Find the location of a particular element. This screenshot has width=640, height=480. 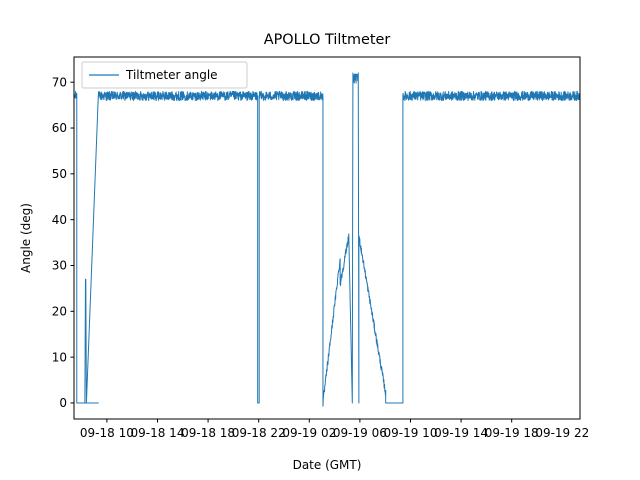

x-tick-label: 09-19 06 is located at coordinates (360, 433).